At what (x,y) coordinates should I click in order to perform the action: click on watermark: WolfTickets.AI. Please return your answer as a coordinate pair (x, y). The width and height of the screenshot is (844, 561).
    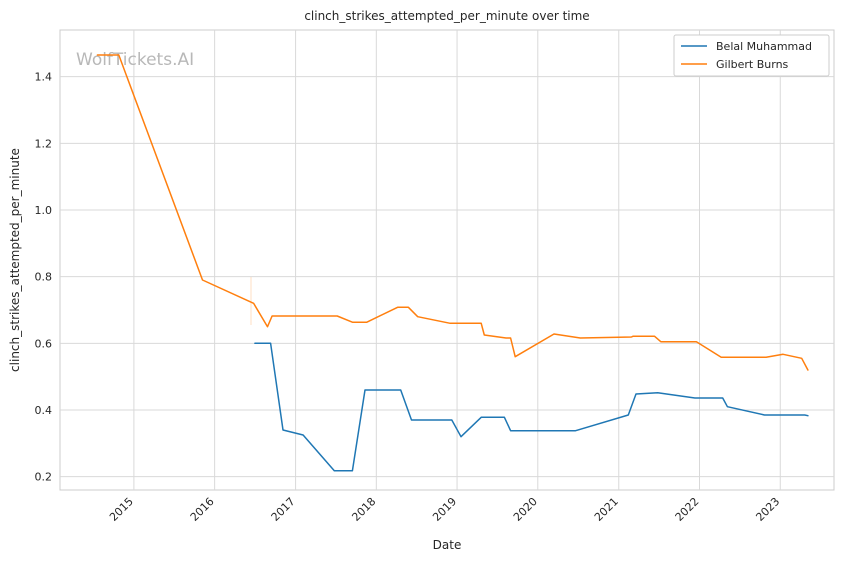
    Looking at the image, I should click on (135, 60).